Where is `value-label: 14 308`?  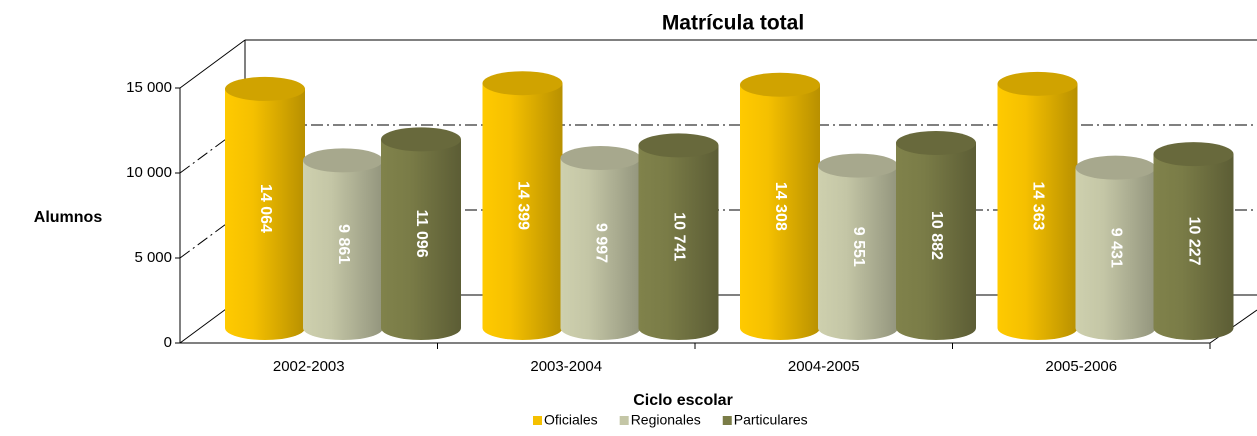
value-label: 14 308 is located at coordinates (780, 206).